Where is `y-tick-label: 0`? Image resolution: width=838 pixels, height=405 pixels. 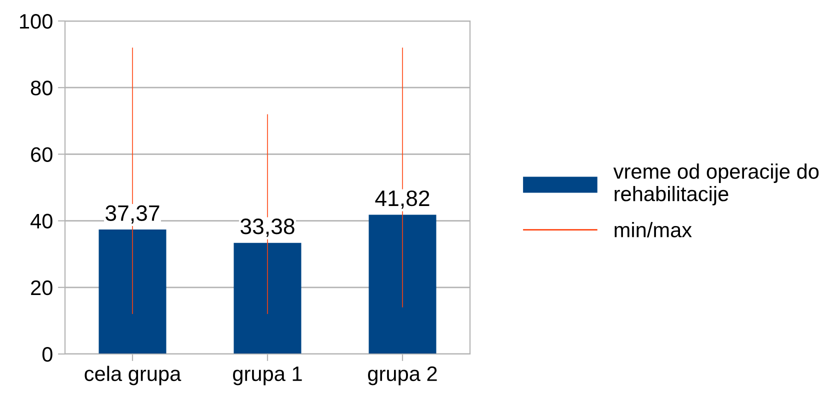
y-tick-label: 0 is located at coordinates (47, 354).